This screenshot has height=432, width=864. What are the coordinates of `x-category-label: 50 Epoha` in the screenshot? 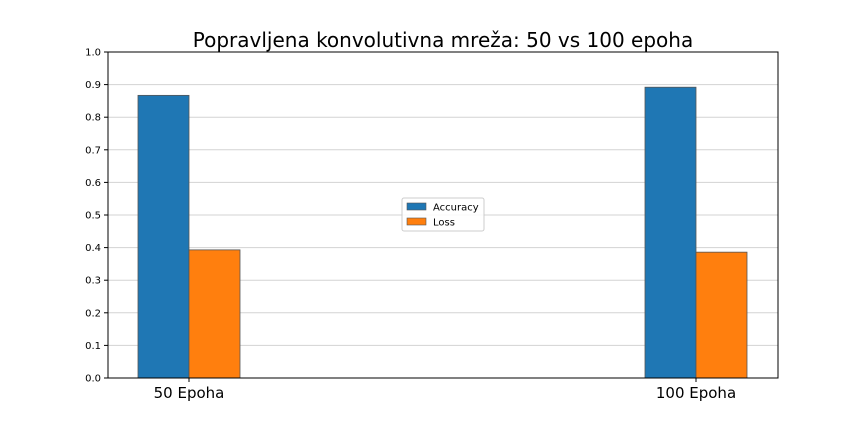 It's located at (189, 393).